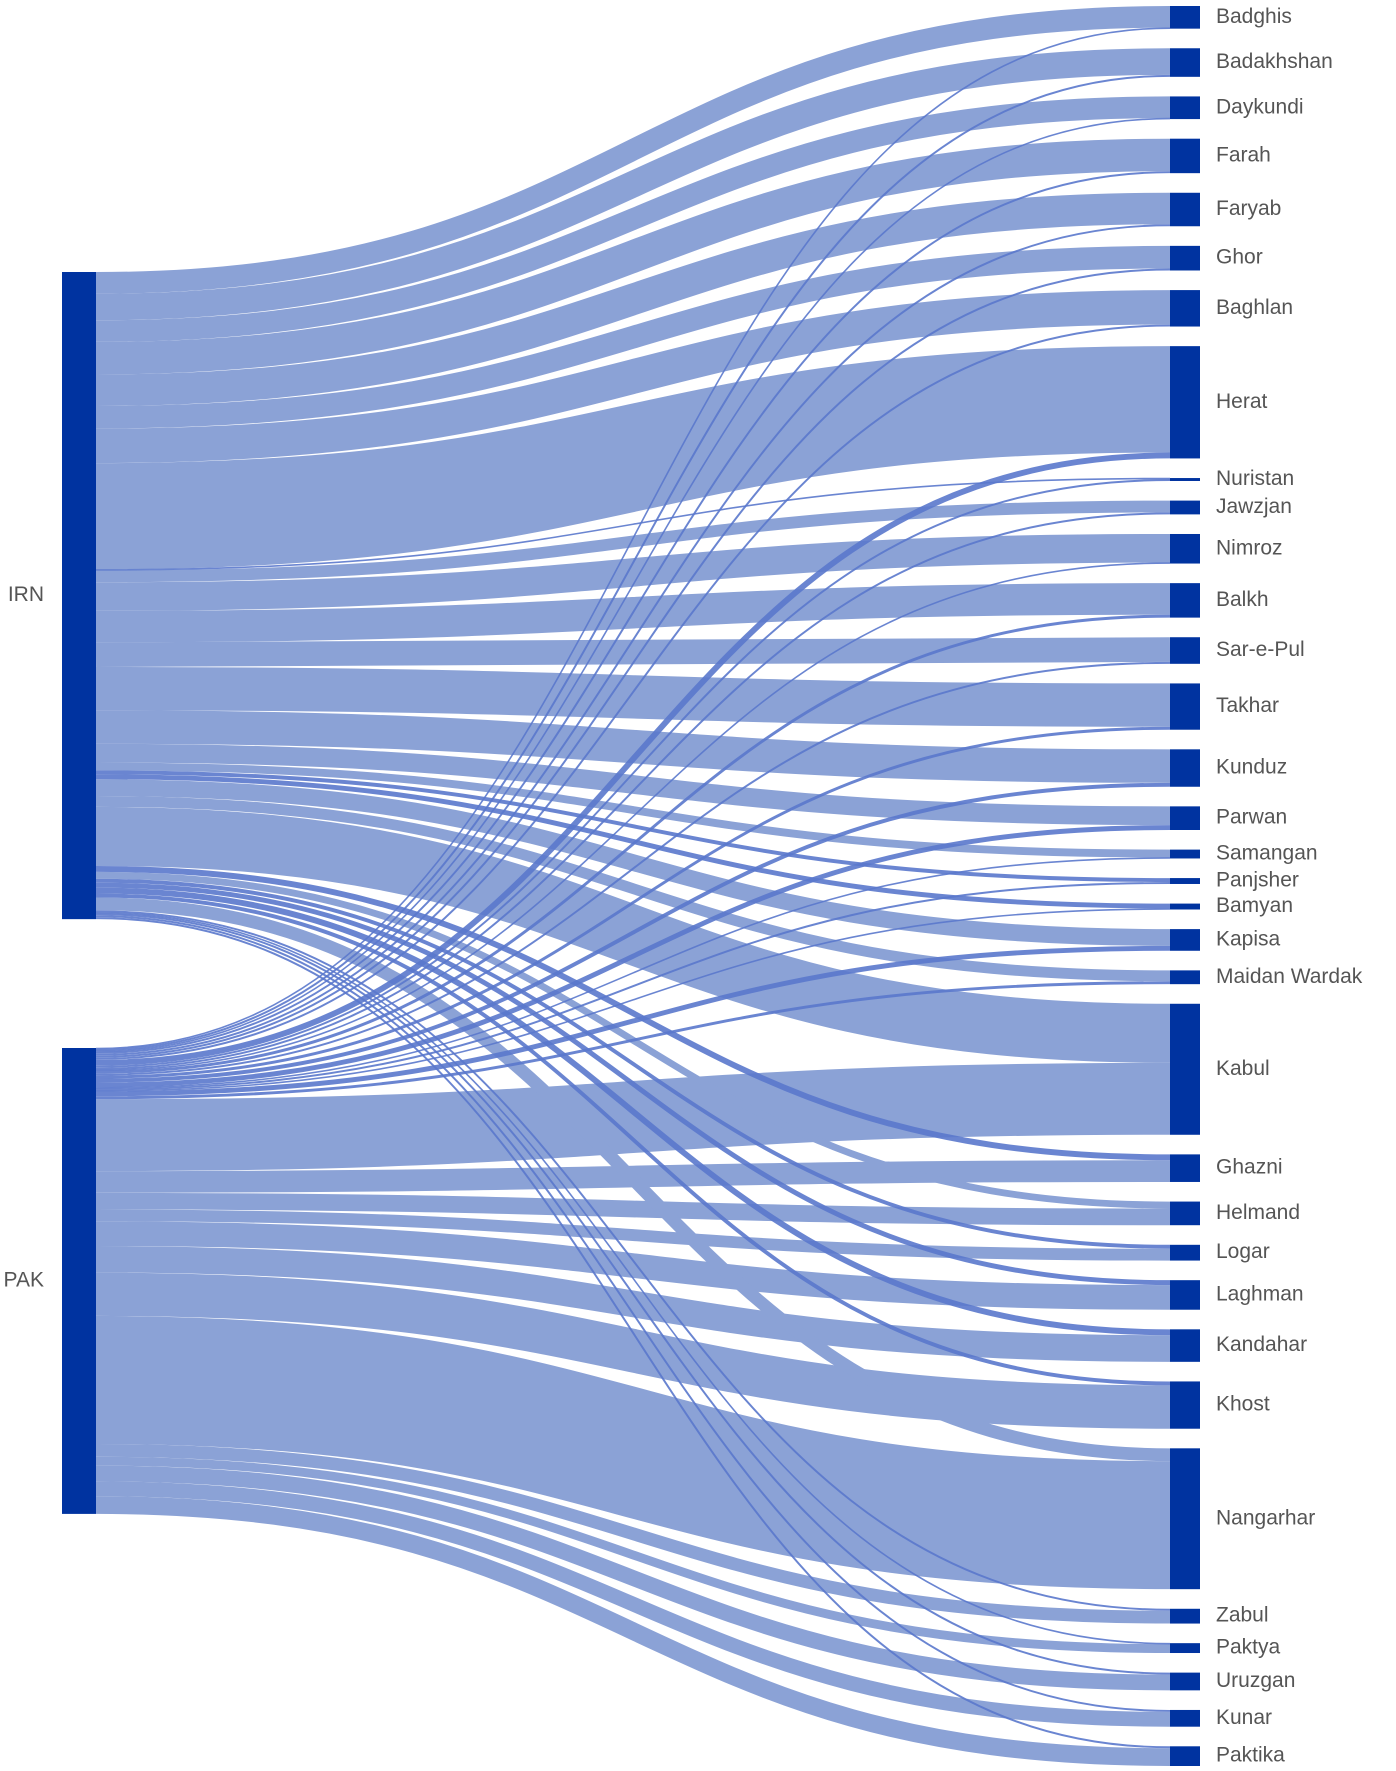 The height and width of the screenshot is (1771, 1396). I want to click on node-badghis, so click(1185, 17).